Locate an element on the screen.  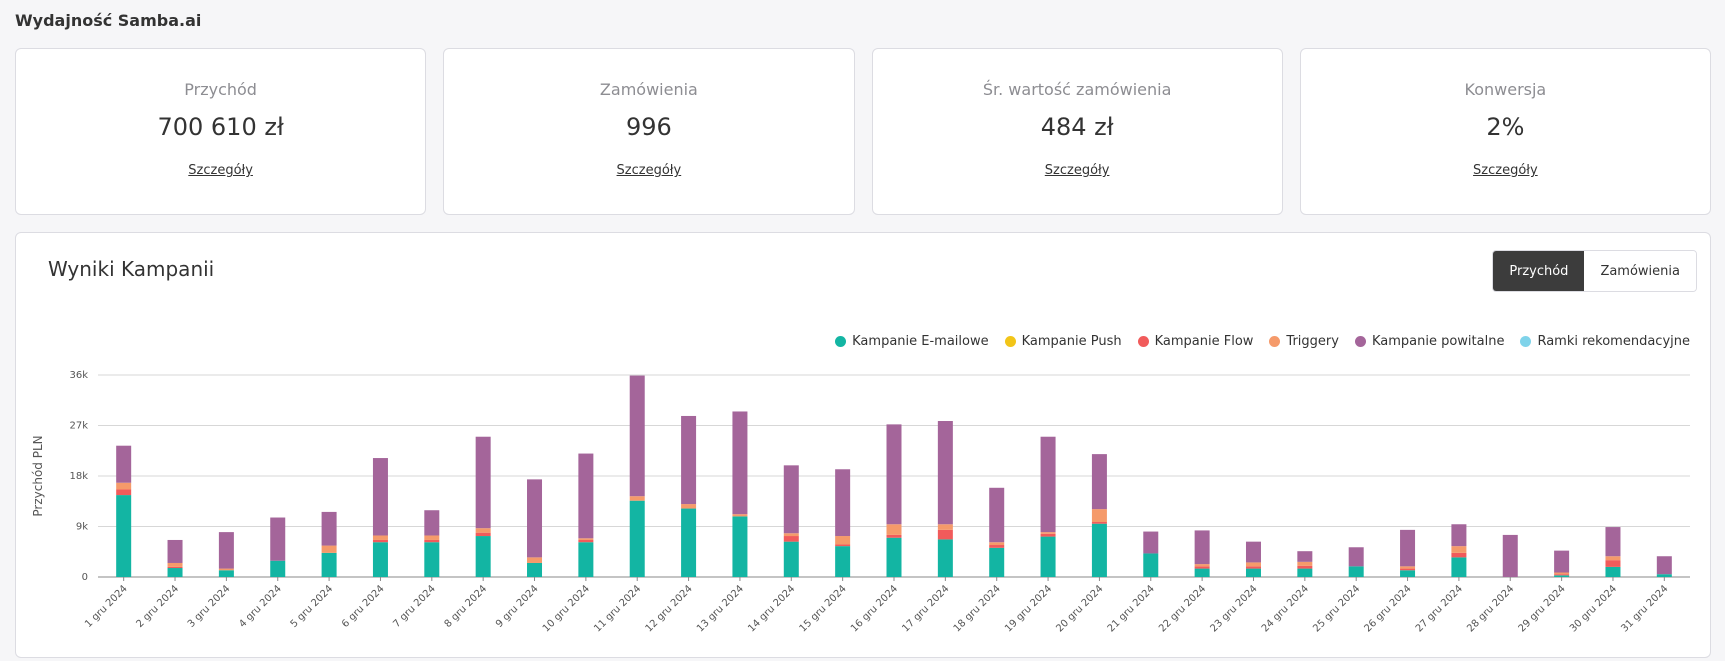
x-tick-label: 16 gru 2024 is located at coordinates (874, 608).